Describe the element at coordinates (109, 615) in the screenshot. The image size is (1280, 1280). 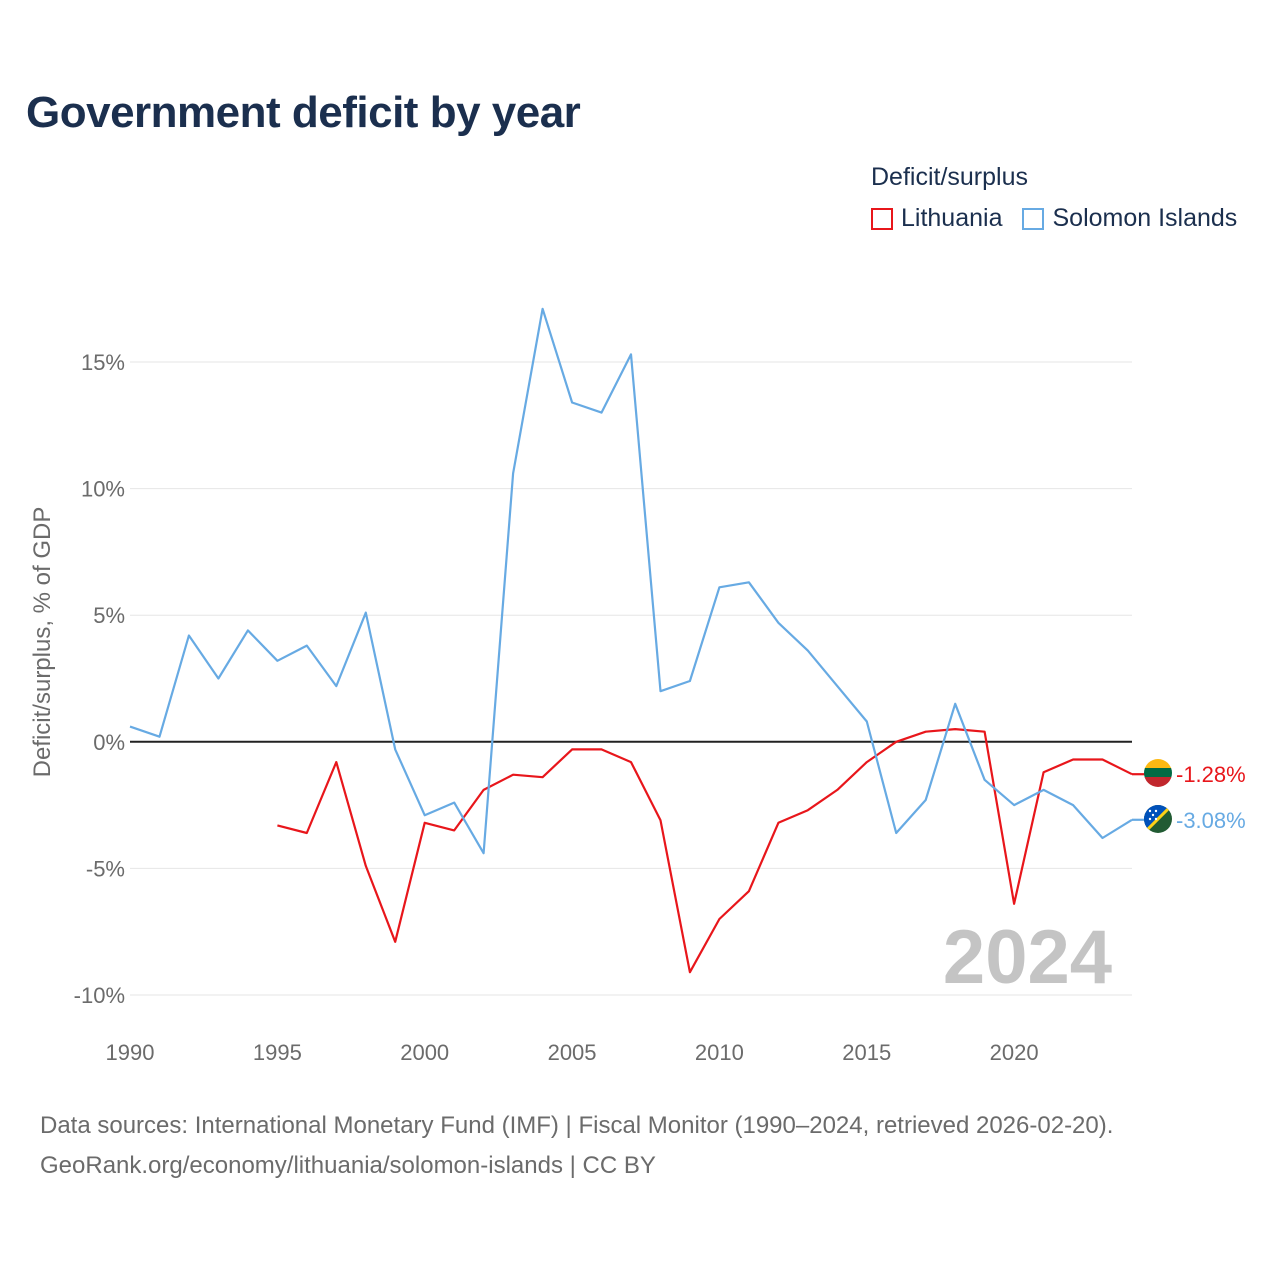
I see `y-tick-label: 5%` at that location.